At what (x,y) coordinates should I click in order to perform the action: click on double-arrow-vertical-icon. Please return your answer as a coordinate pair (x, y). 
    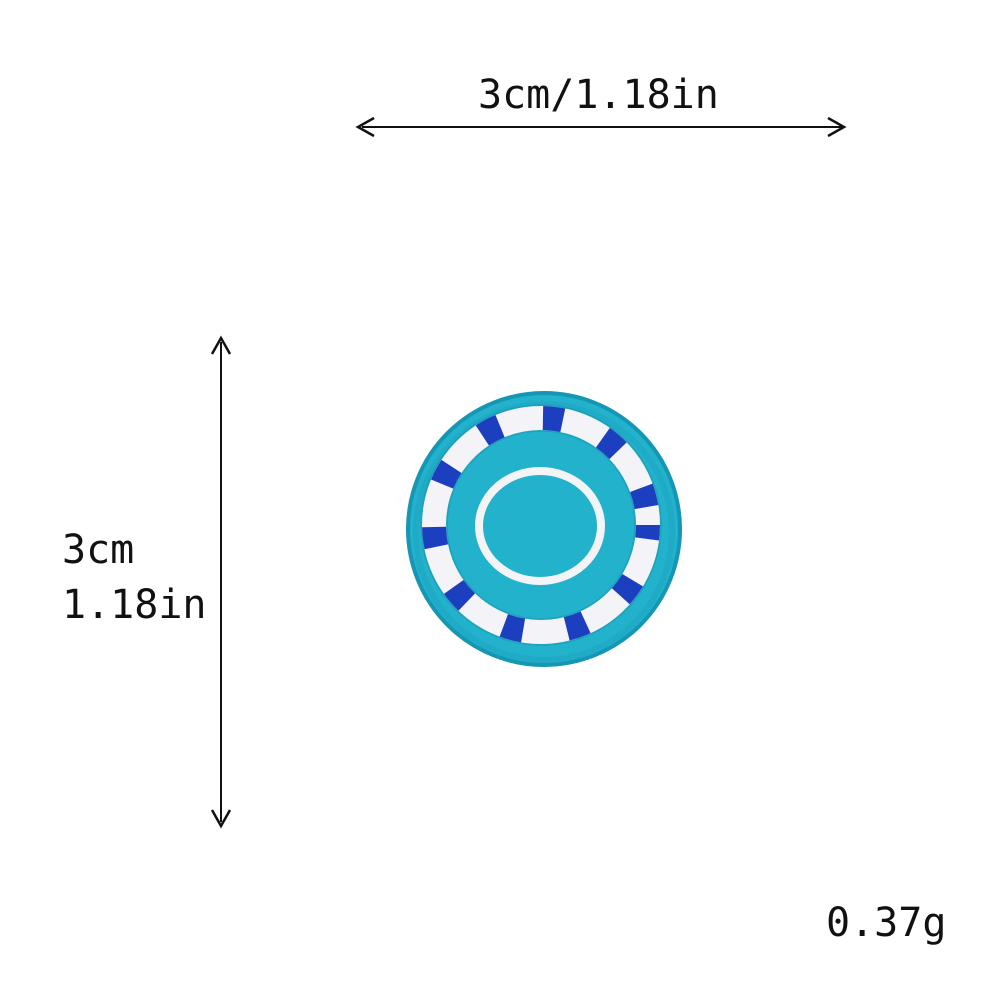
    Looking at the image, I should click on (221, 582).